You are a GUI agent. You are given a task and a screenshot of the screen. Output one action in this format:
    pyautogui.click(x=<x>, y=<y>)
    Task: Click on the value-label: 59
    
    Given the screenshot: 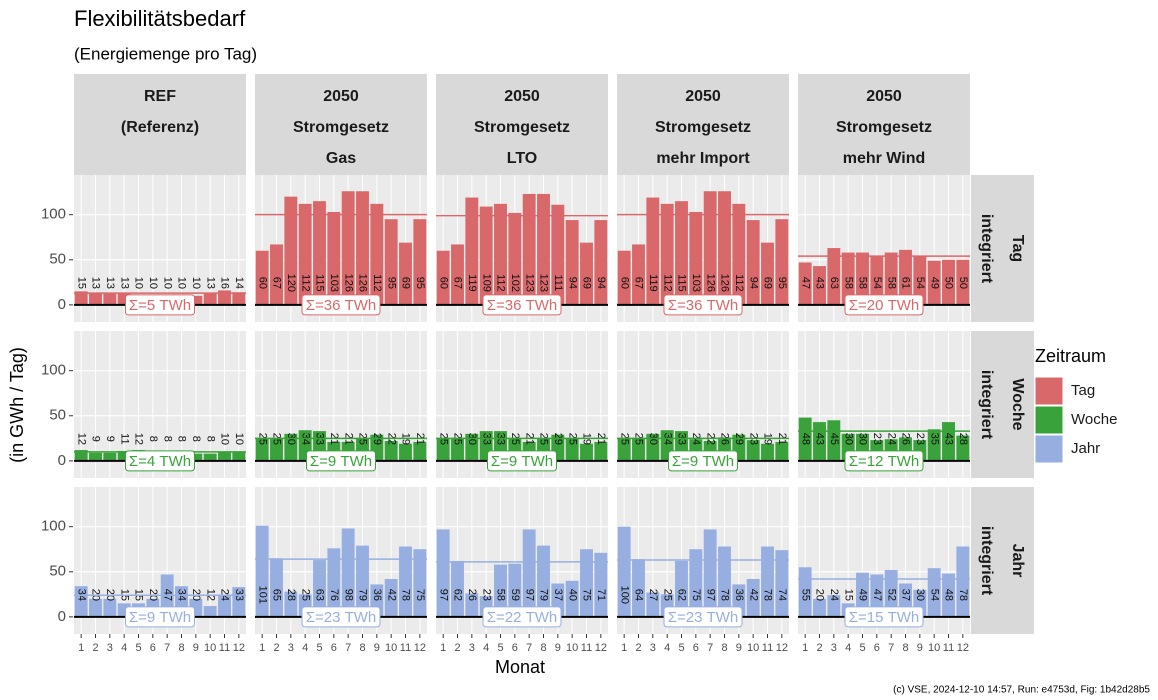 What is the action you would take?
    pyautogui.click(x=515, y=595)
    